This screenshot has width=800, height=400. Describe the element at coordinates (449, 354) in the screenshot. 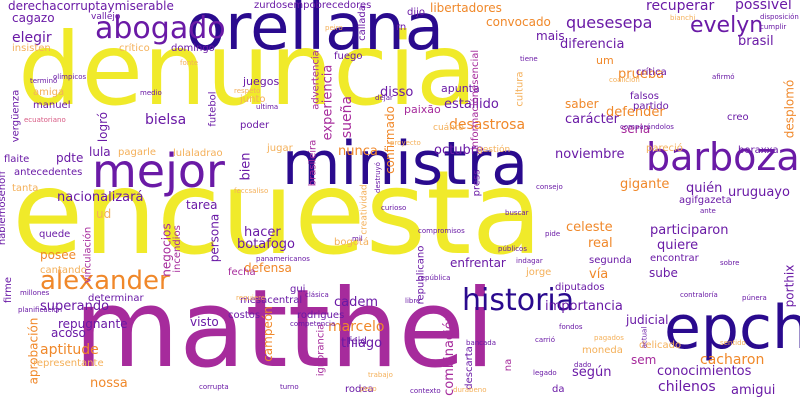

I see `word-combinación: combinación` at that location.